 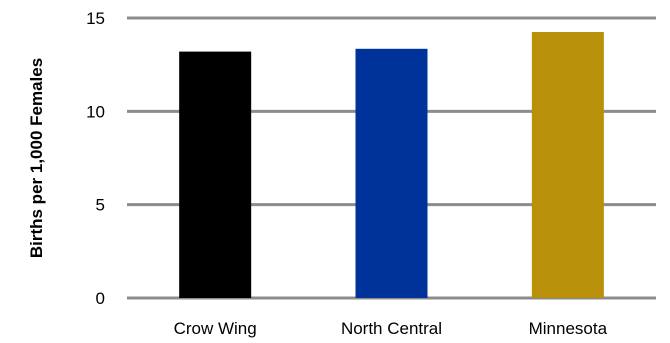 What do you see at coordinates (100, 205) in the screenshot?
I see `y-tick-label: 5` at bounding box center [100, 205].